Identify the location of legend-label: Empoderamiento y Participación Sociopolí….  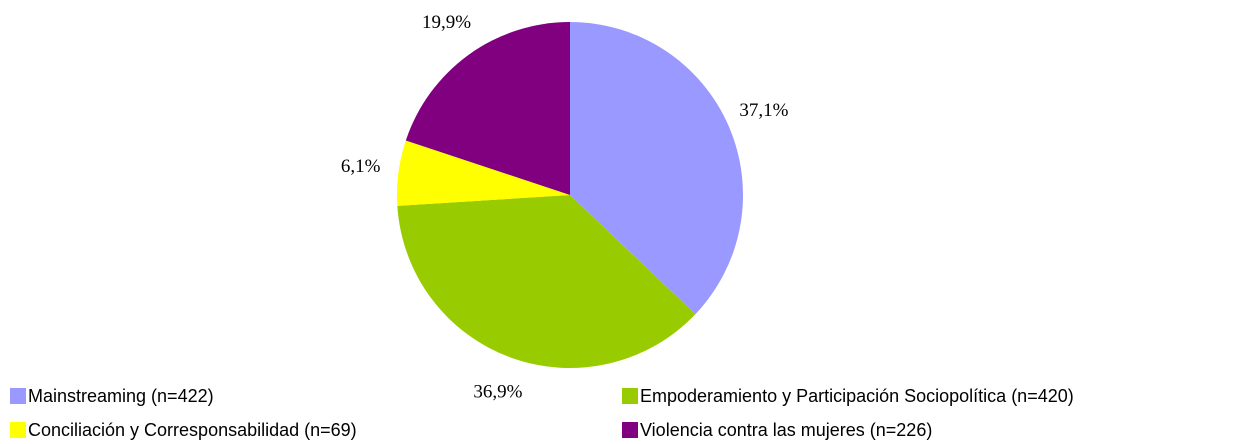
(857, 396).